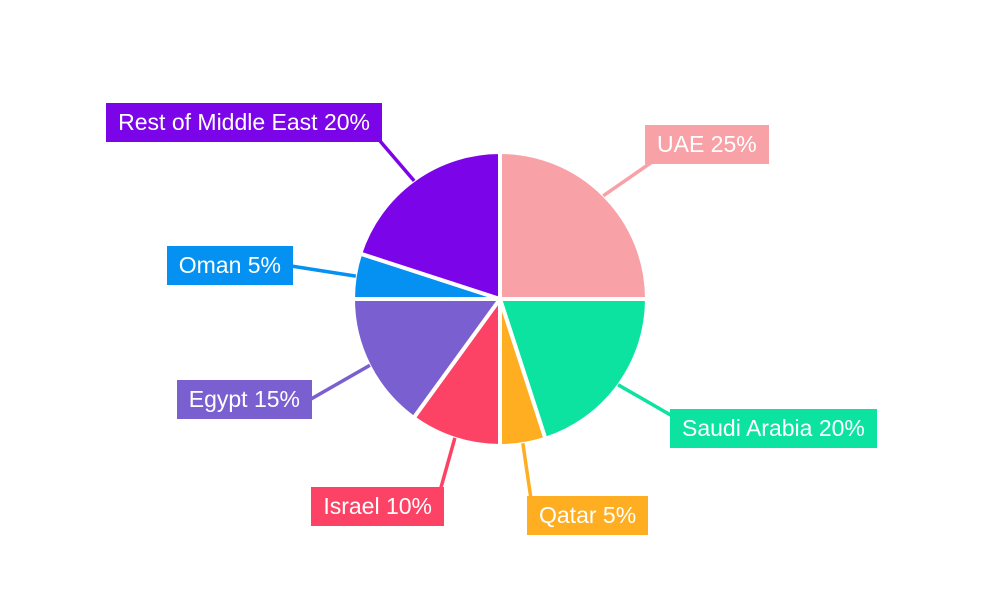 The width and height of the screenshot is (1000, 600). Describe the element at coordinates (323, 271) in the screenshot. I see `leader-line-oman` at that location.